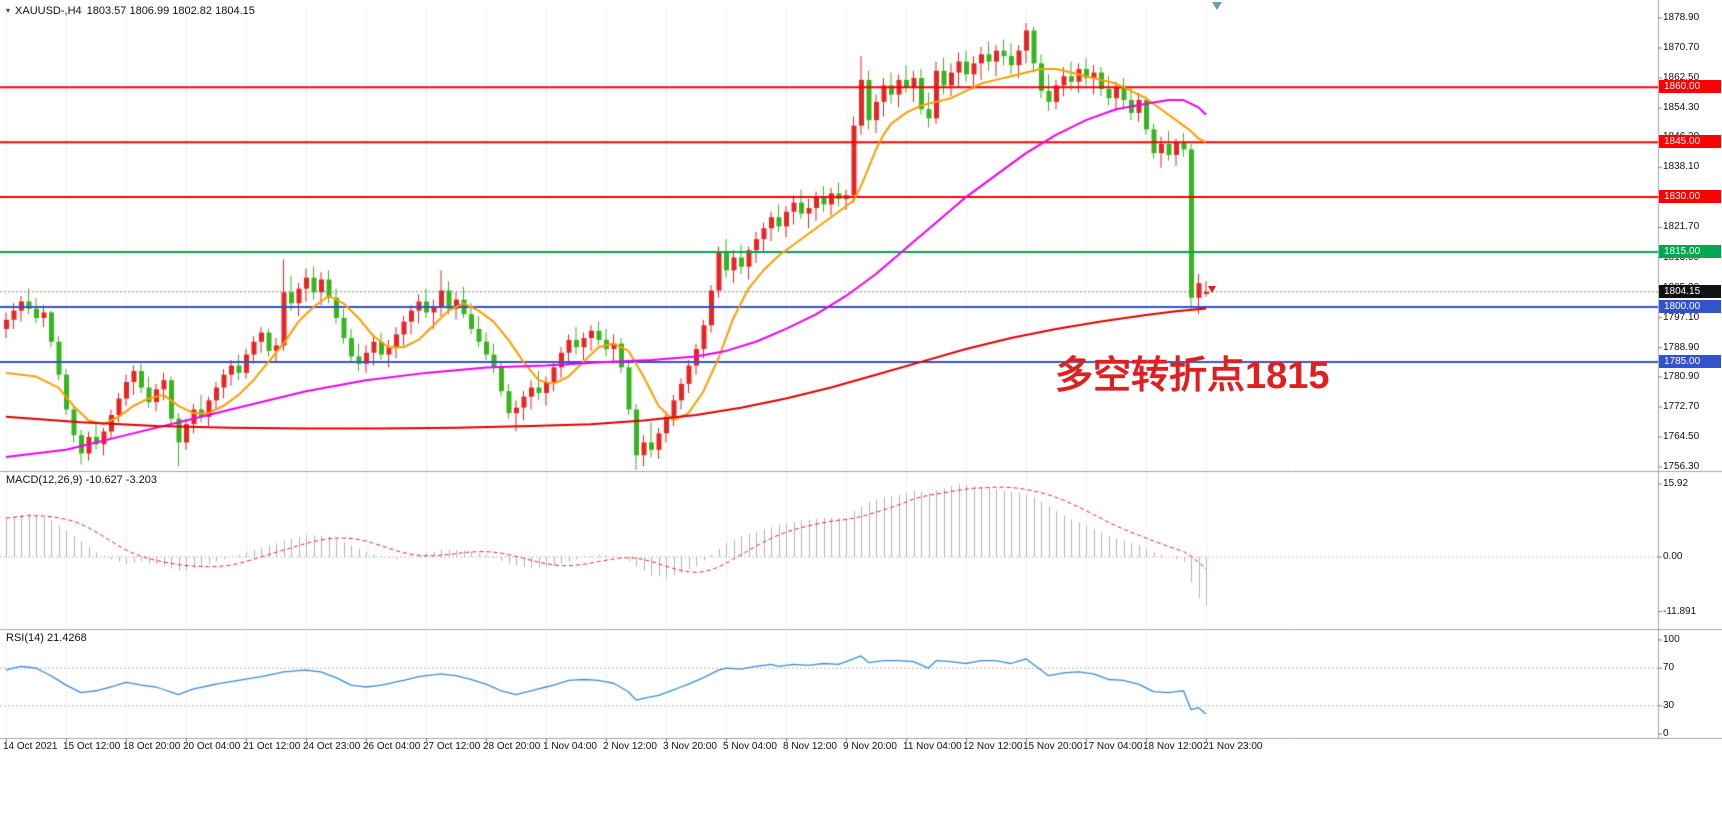  Describe the element at coordinates (1217, 6) in the screenshot. I see `chart-shift-marker` at that location.